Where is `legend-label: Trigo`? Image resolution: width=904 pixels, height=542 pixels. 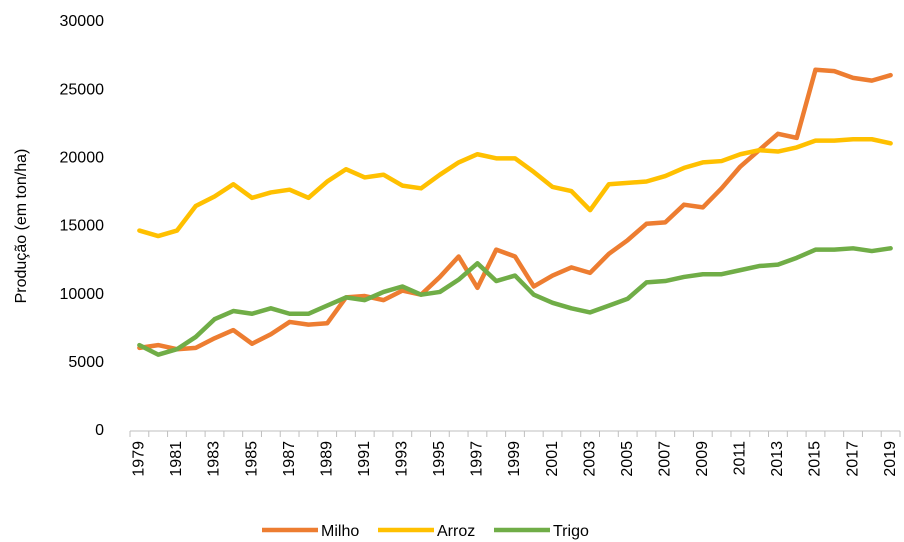
legend-label: Trigo is located at coordinates (571, 531).